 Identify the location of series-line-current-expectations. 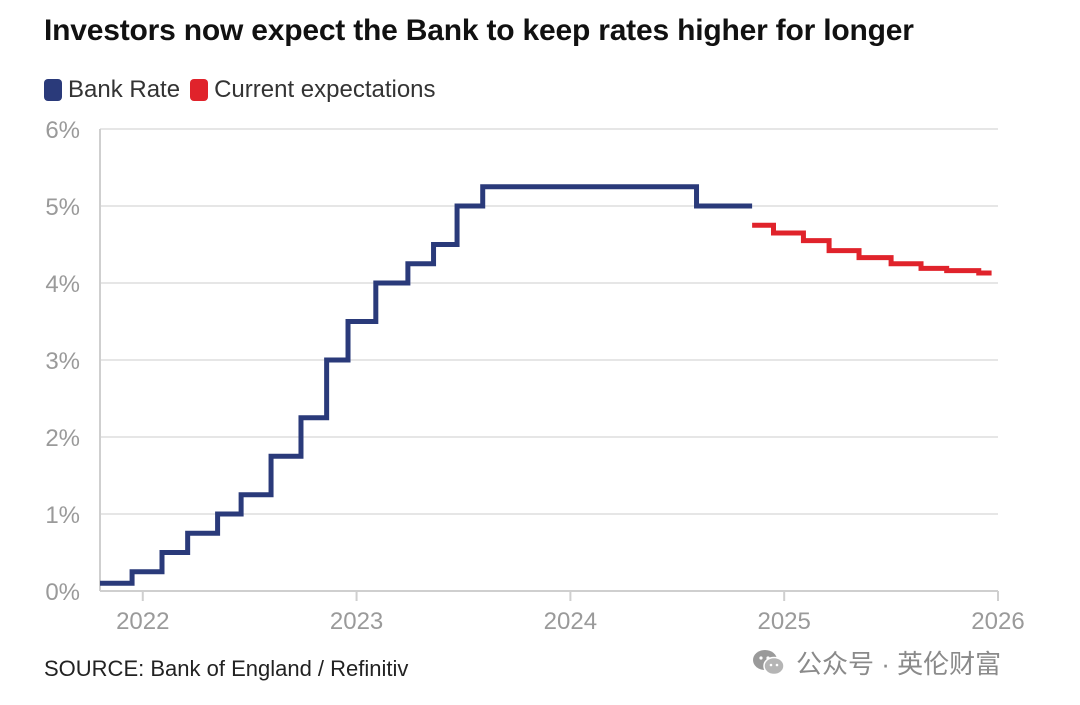
(872, 249).